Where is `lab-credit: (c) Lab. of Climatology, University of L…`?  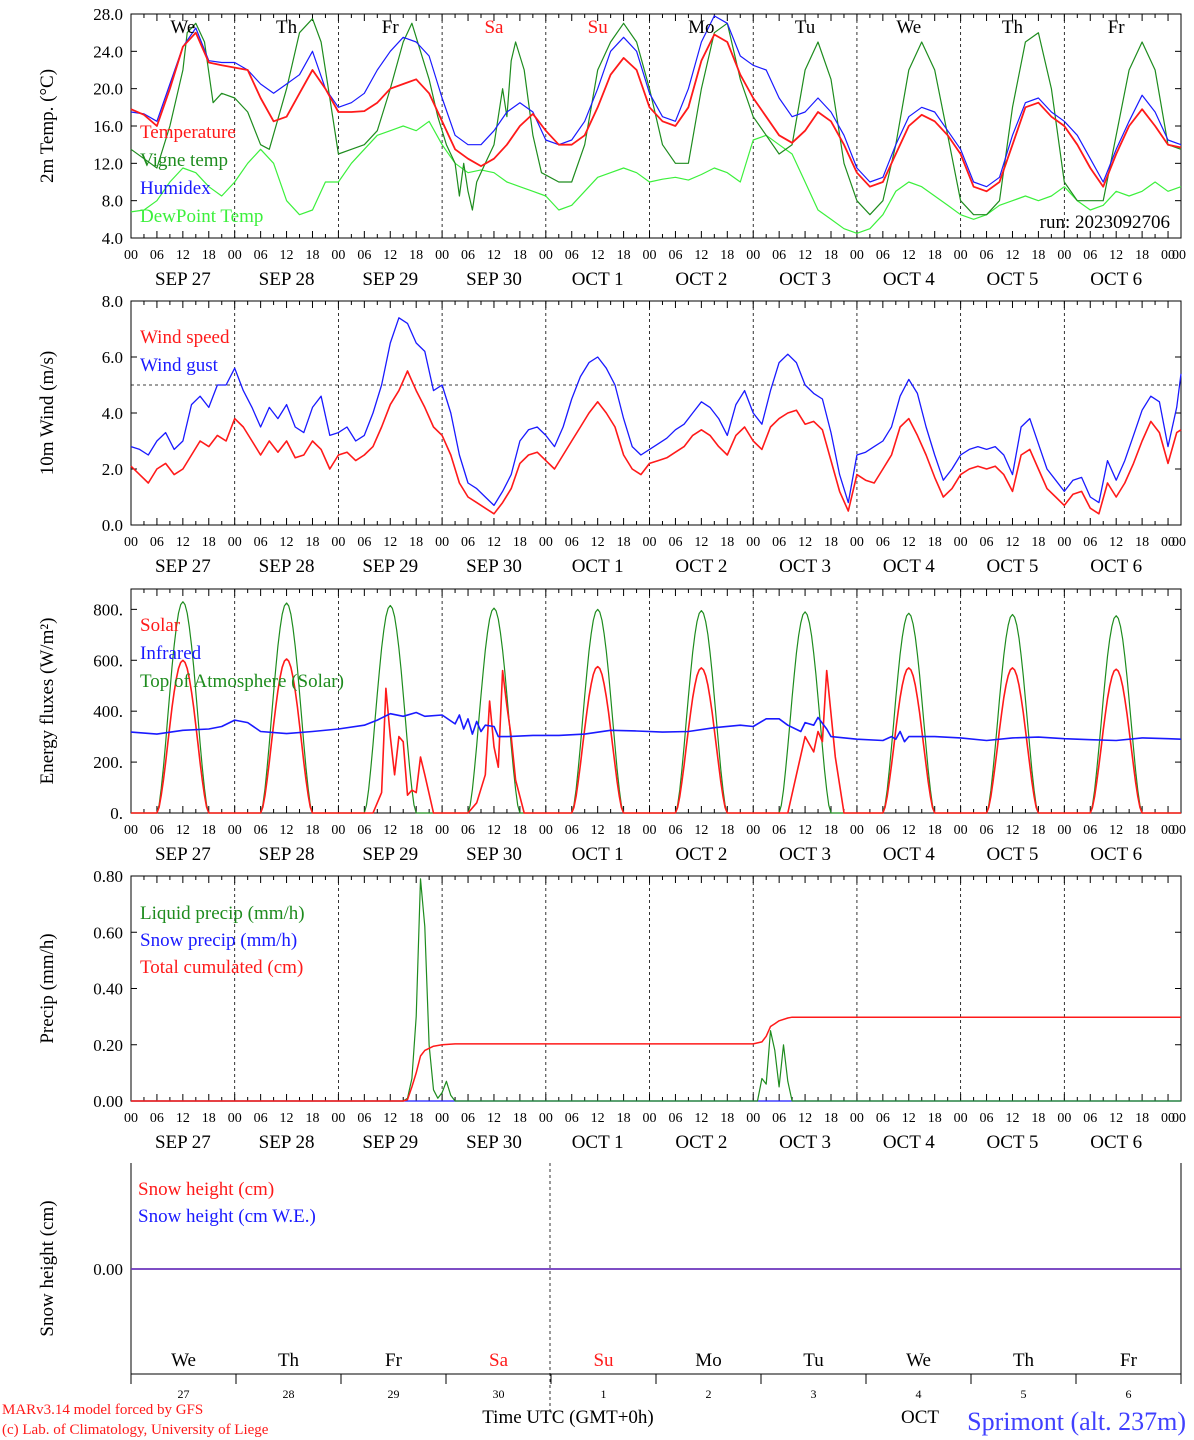
lab-credit: (c) Lab. of Climatology, University of L… is located at coordinates (135, 1430).